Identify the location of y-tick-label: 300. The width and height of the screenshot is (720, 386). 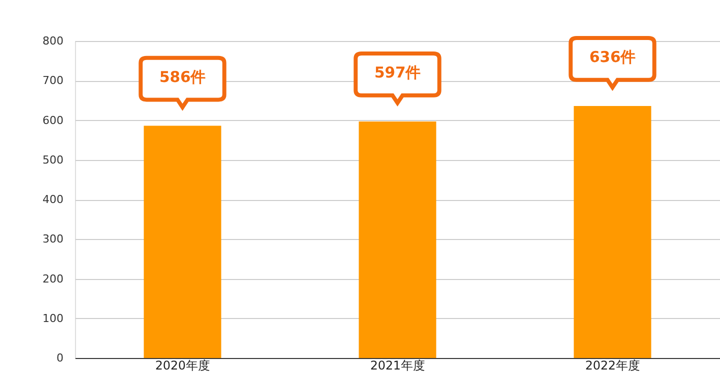
(53, 239).